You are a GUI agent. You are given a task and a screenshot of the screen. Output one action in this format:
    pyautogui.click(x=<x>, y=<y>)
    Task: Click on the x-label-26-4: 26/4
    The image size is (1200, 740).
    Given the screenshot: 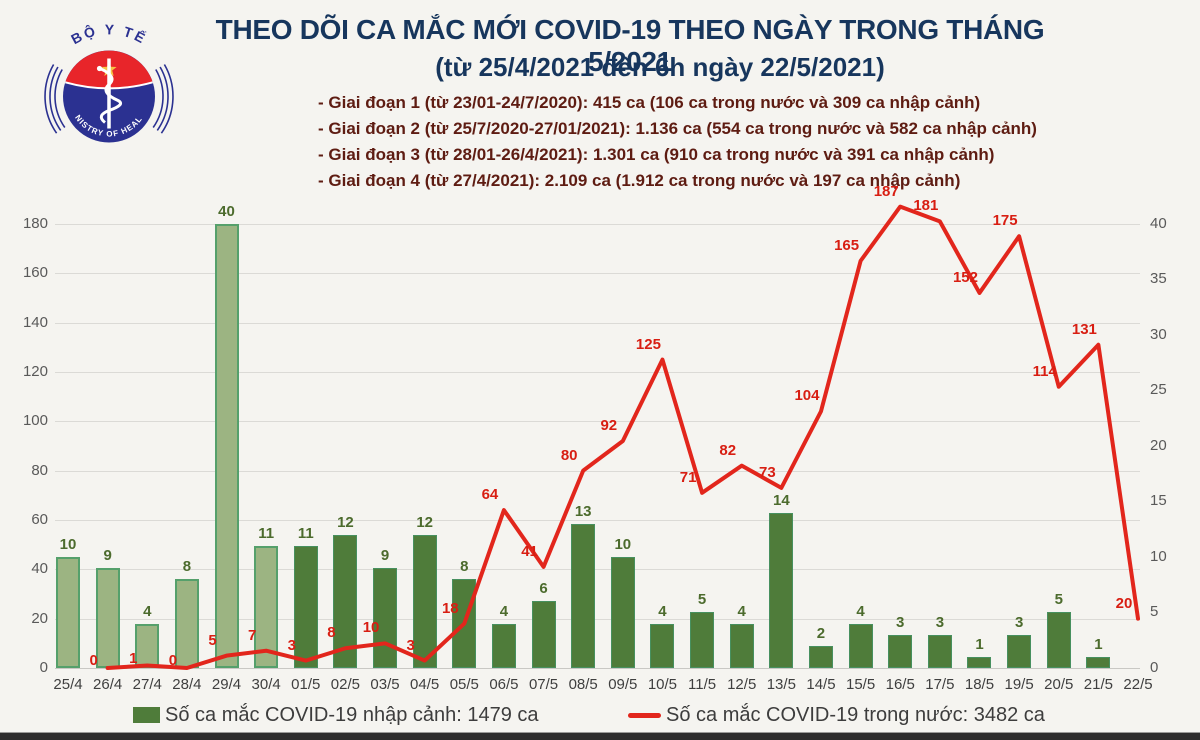 What is the action you would take?
    pyautogui.click(x=108, y=684)
    